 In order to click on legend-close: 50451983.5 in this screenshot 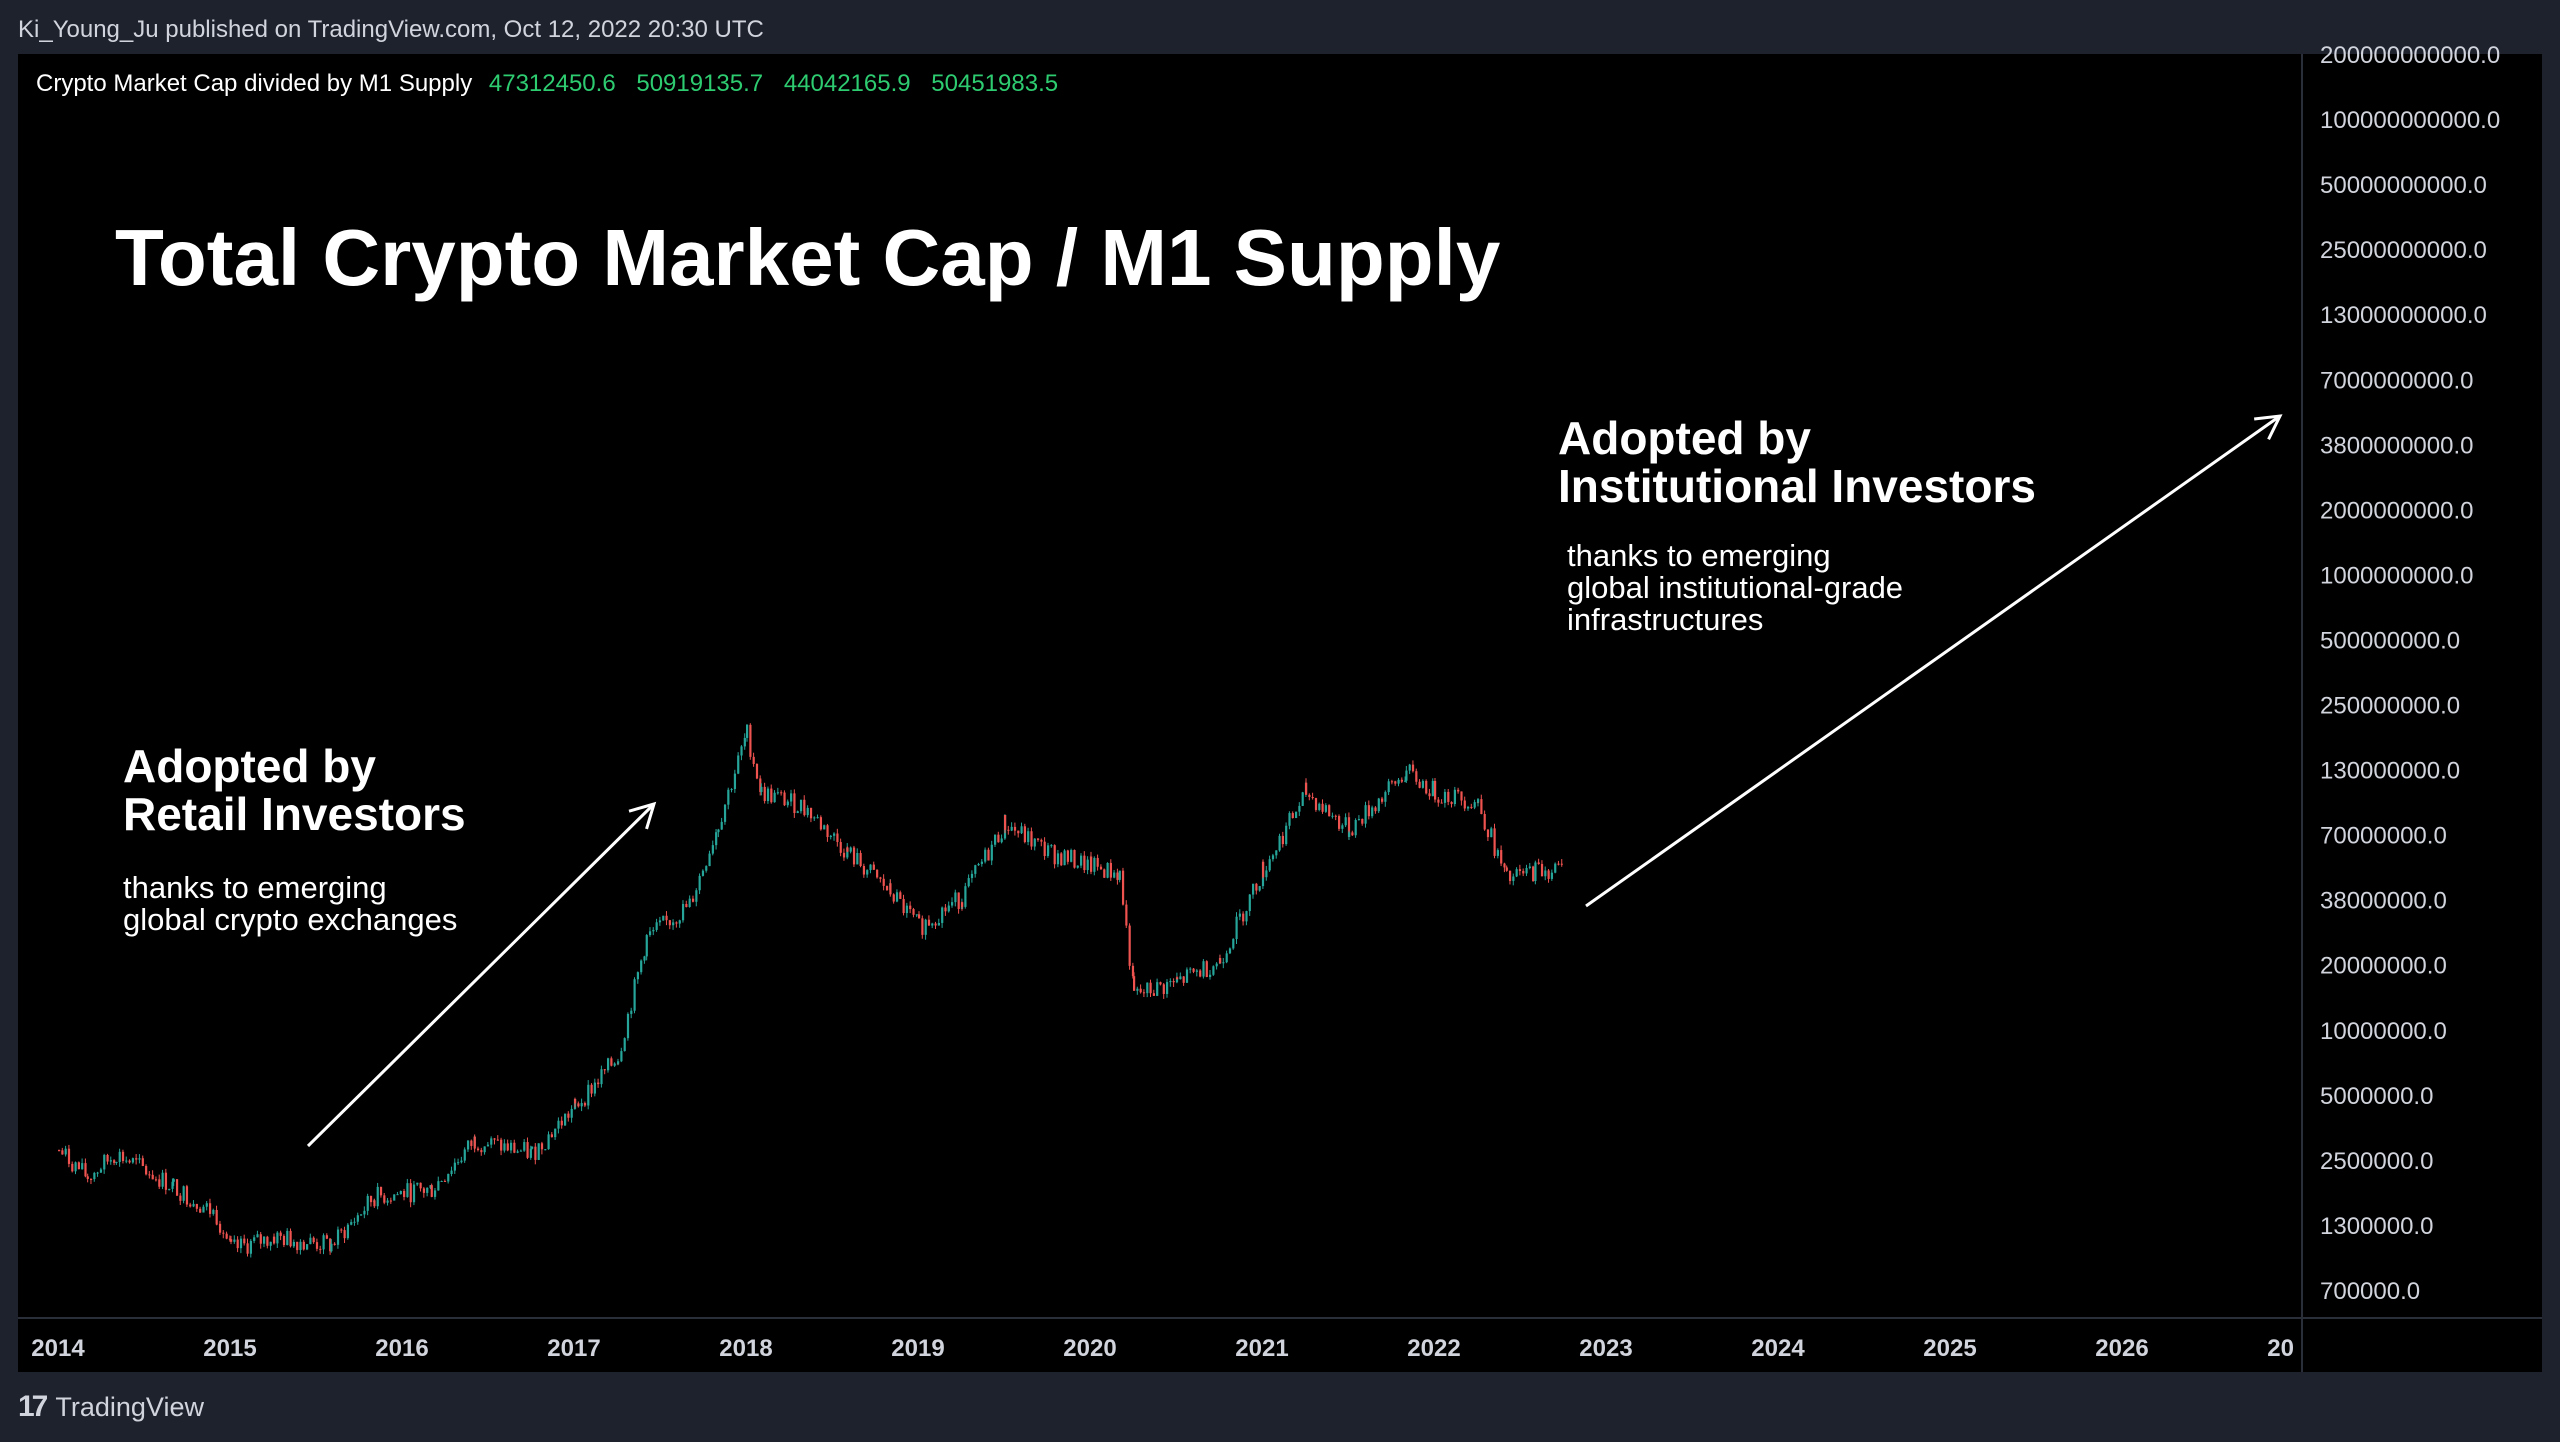, I will do `click(995, 83)`.